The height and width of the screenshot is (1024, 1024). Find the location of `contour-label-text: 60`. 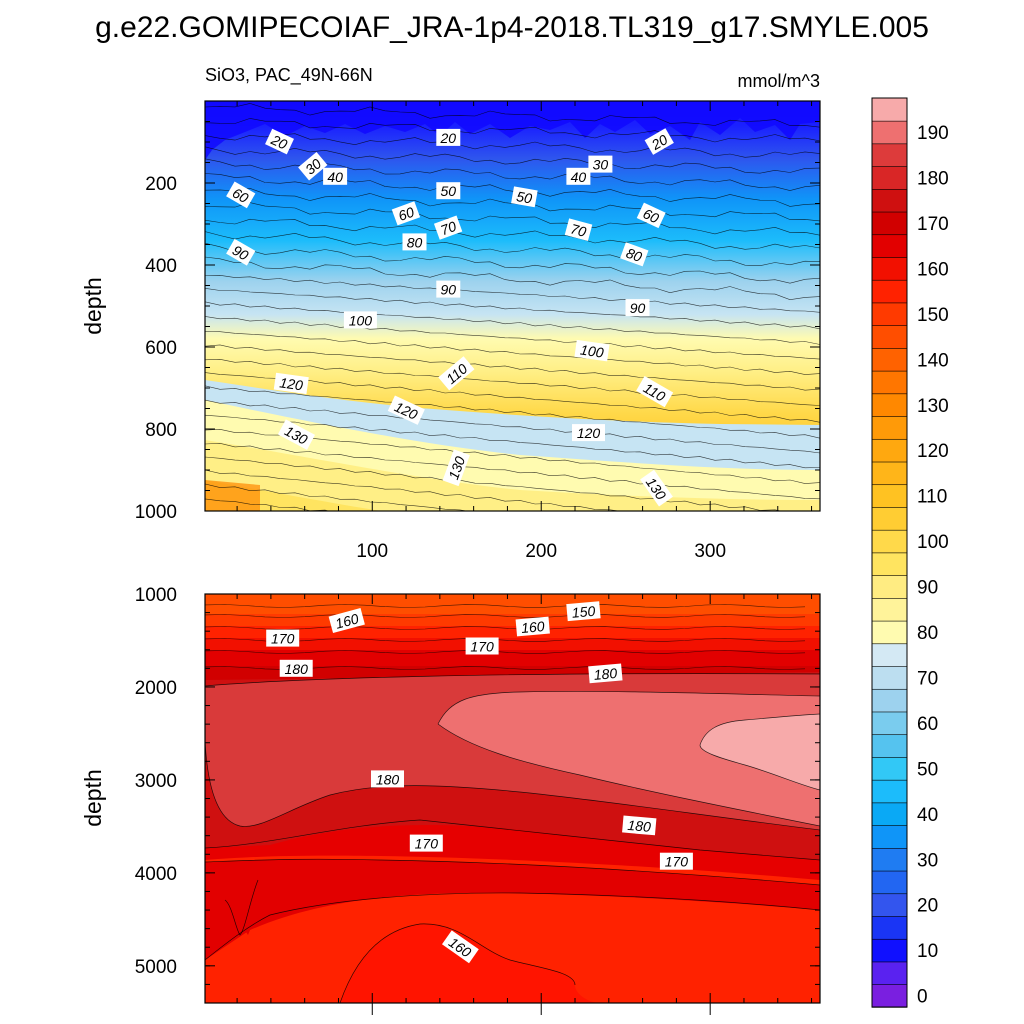

contour-label-text: 60 is located at coordinates (651, 215).